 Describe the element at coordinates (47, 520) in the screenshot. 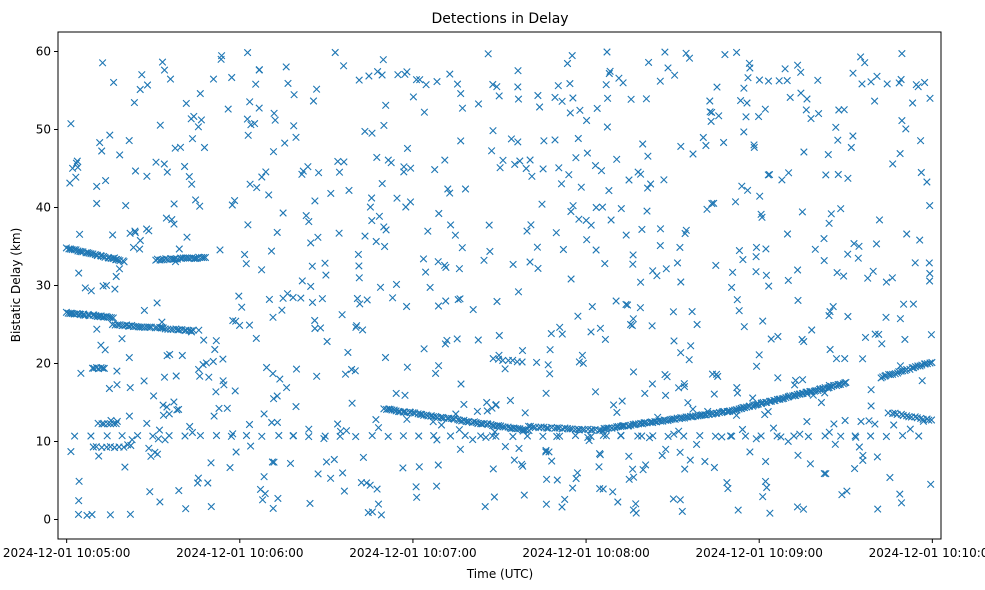

I see `y-tick-label: 0` at that location.